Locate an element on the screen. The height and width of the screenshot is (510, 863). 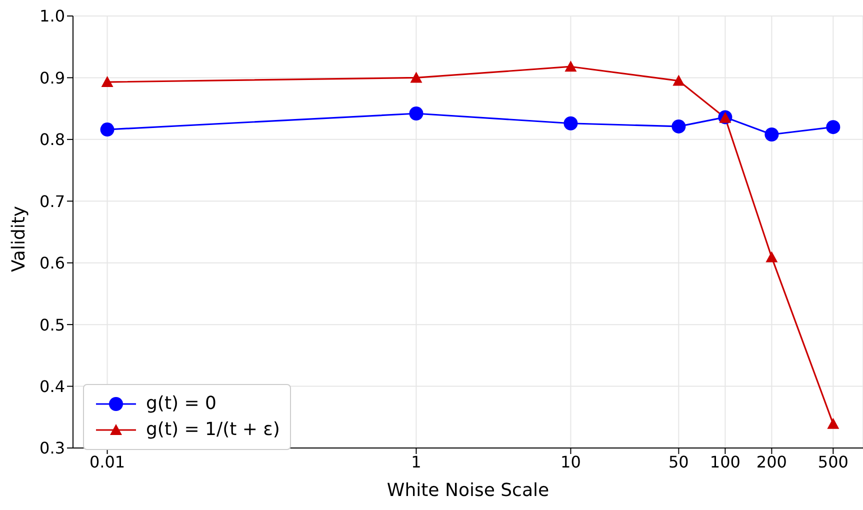
y-tick-label: 0.5 is located at coordinates (52, 324).